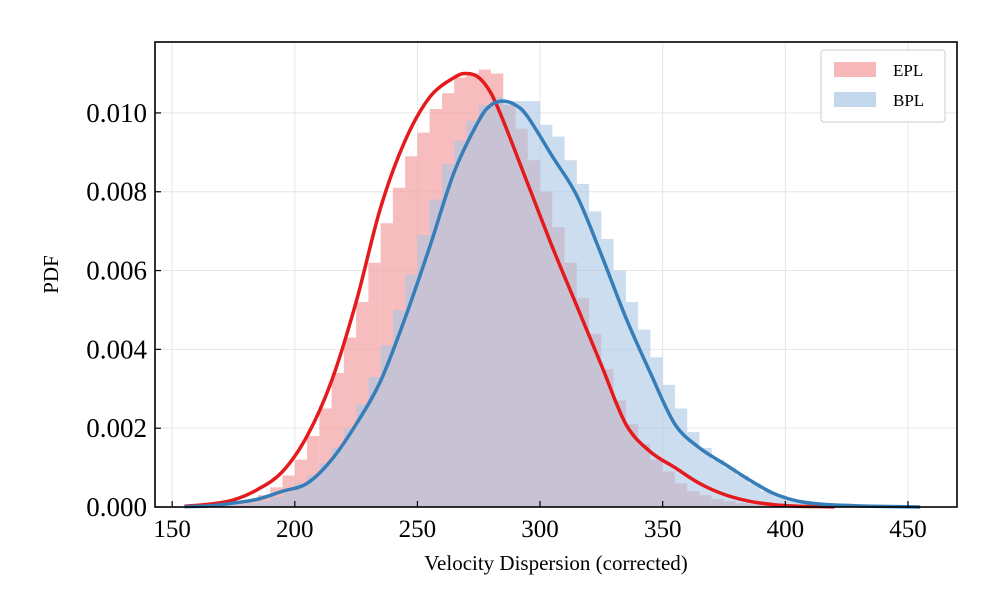 Image resolution: width=997 pixels, height=616 pixels. Describe the element at coordinates (116, 271) in the screenshot. I see `y-tick-label: 0.006` at that location.